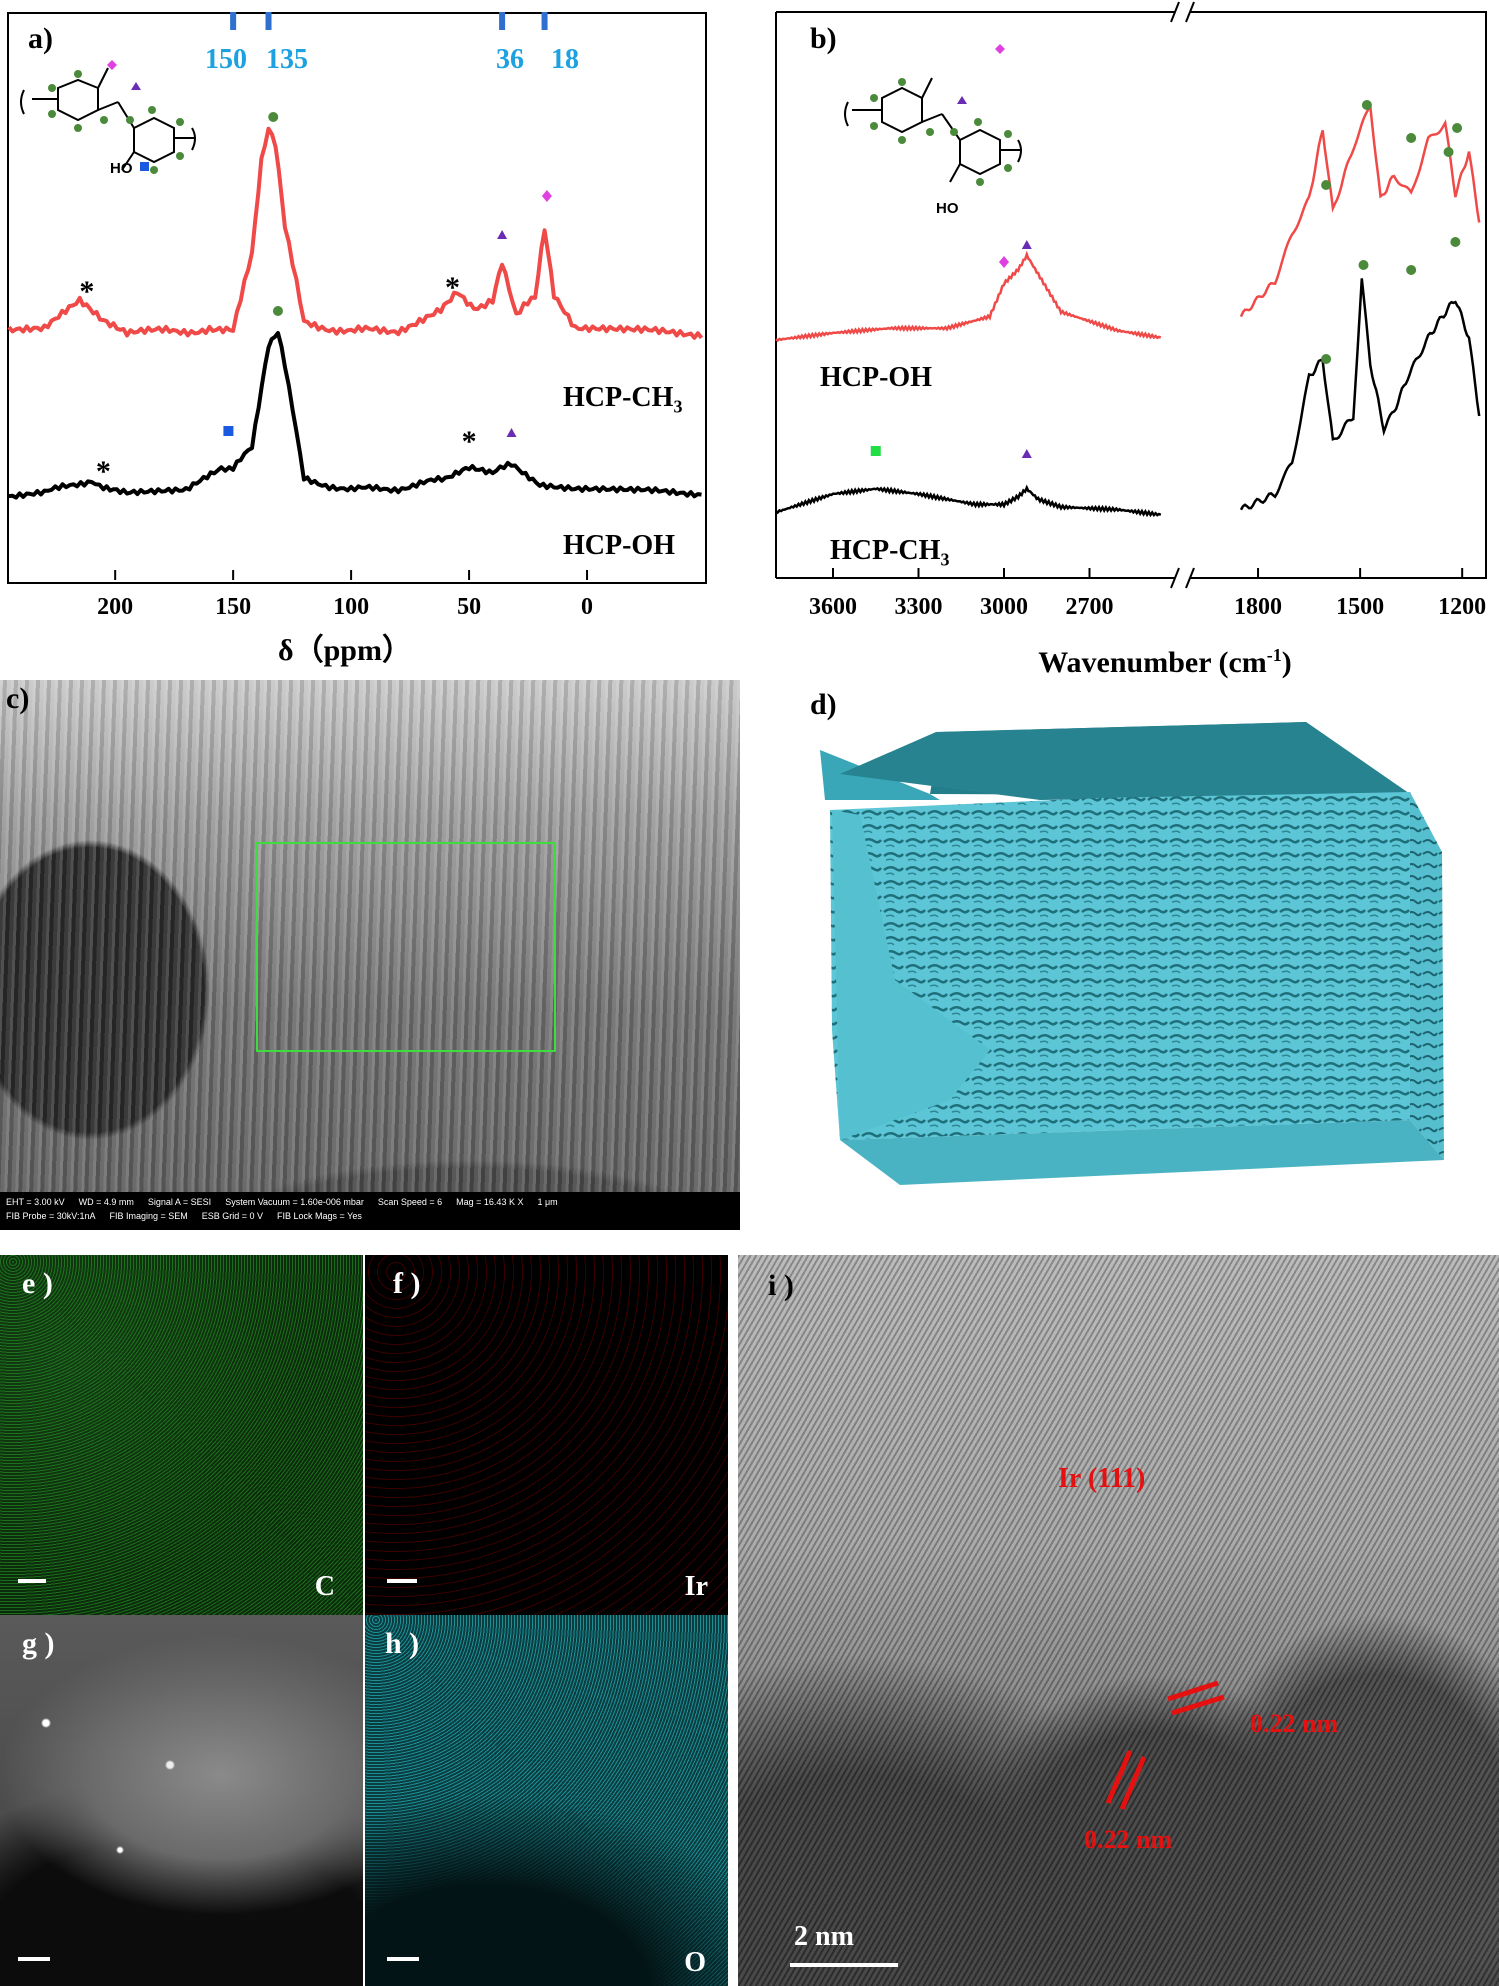 The height and width of the screenshot is (1986, 1499). I want to click on panel-f-label: f ), so click(407, 1283).